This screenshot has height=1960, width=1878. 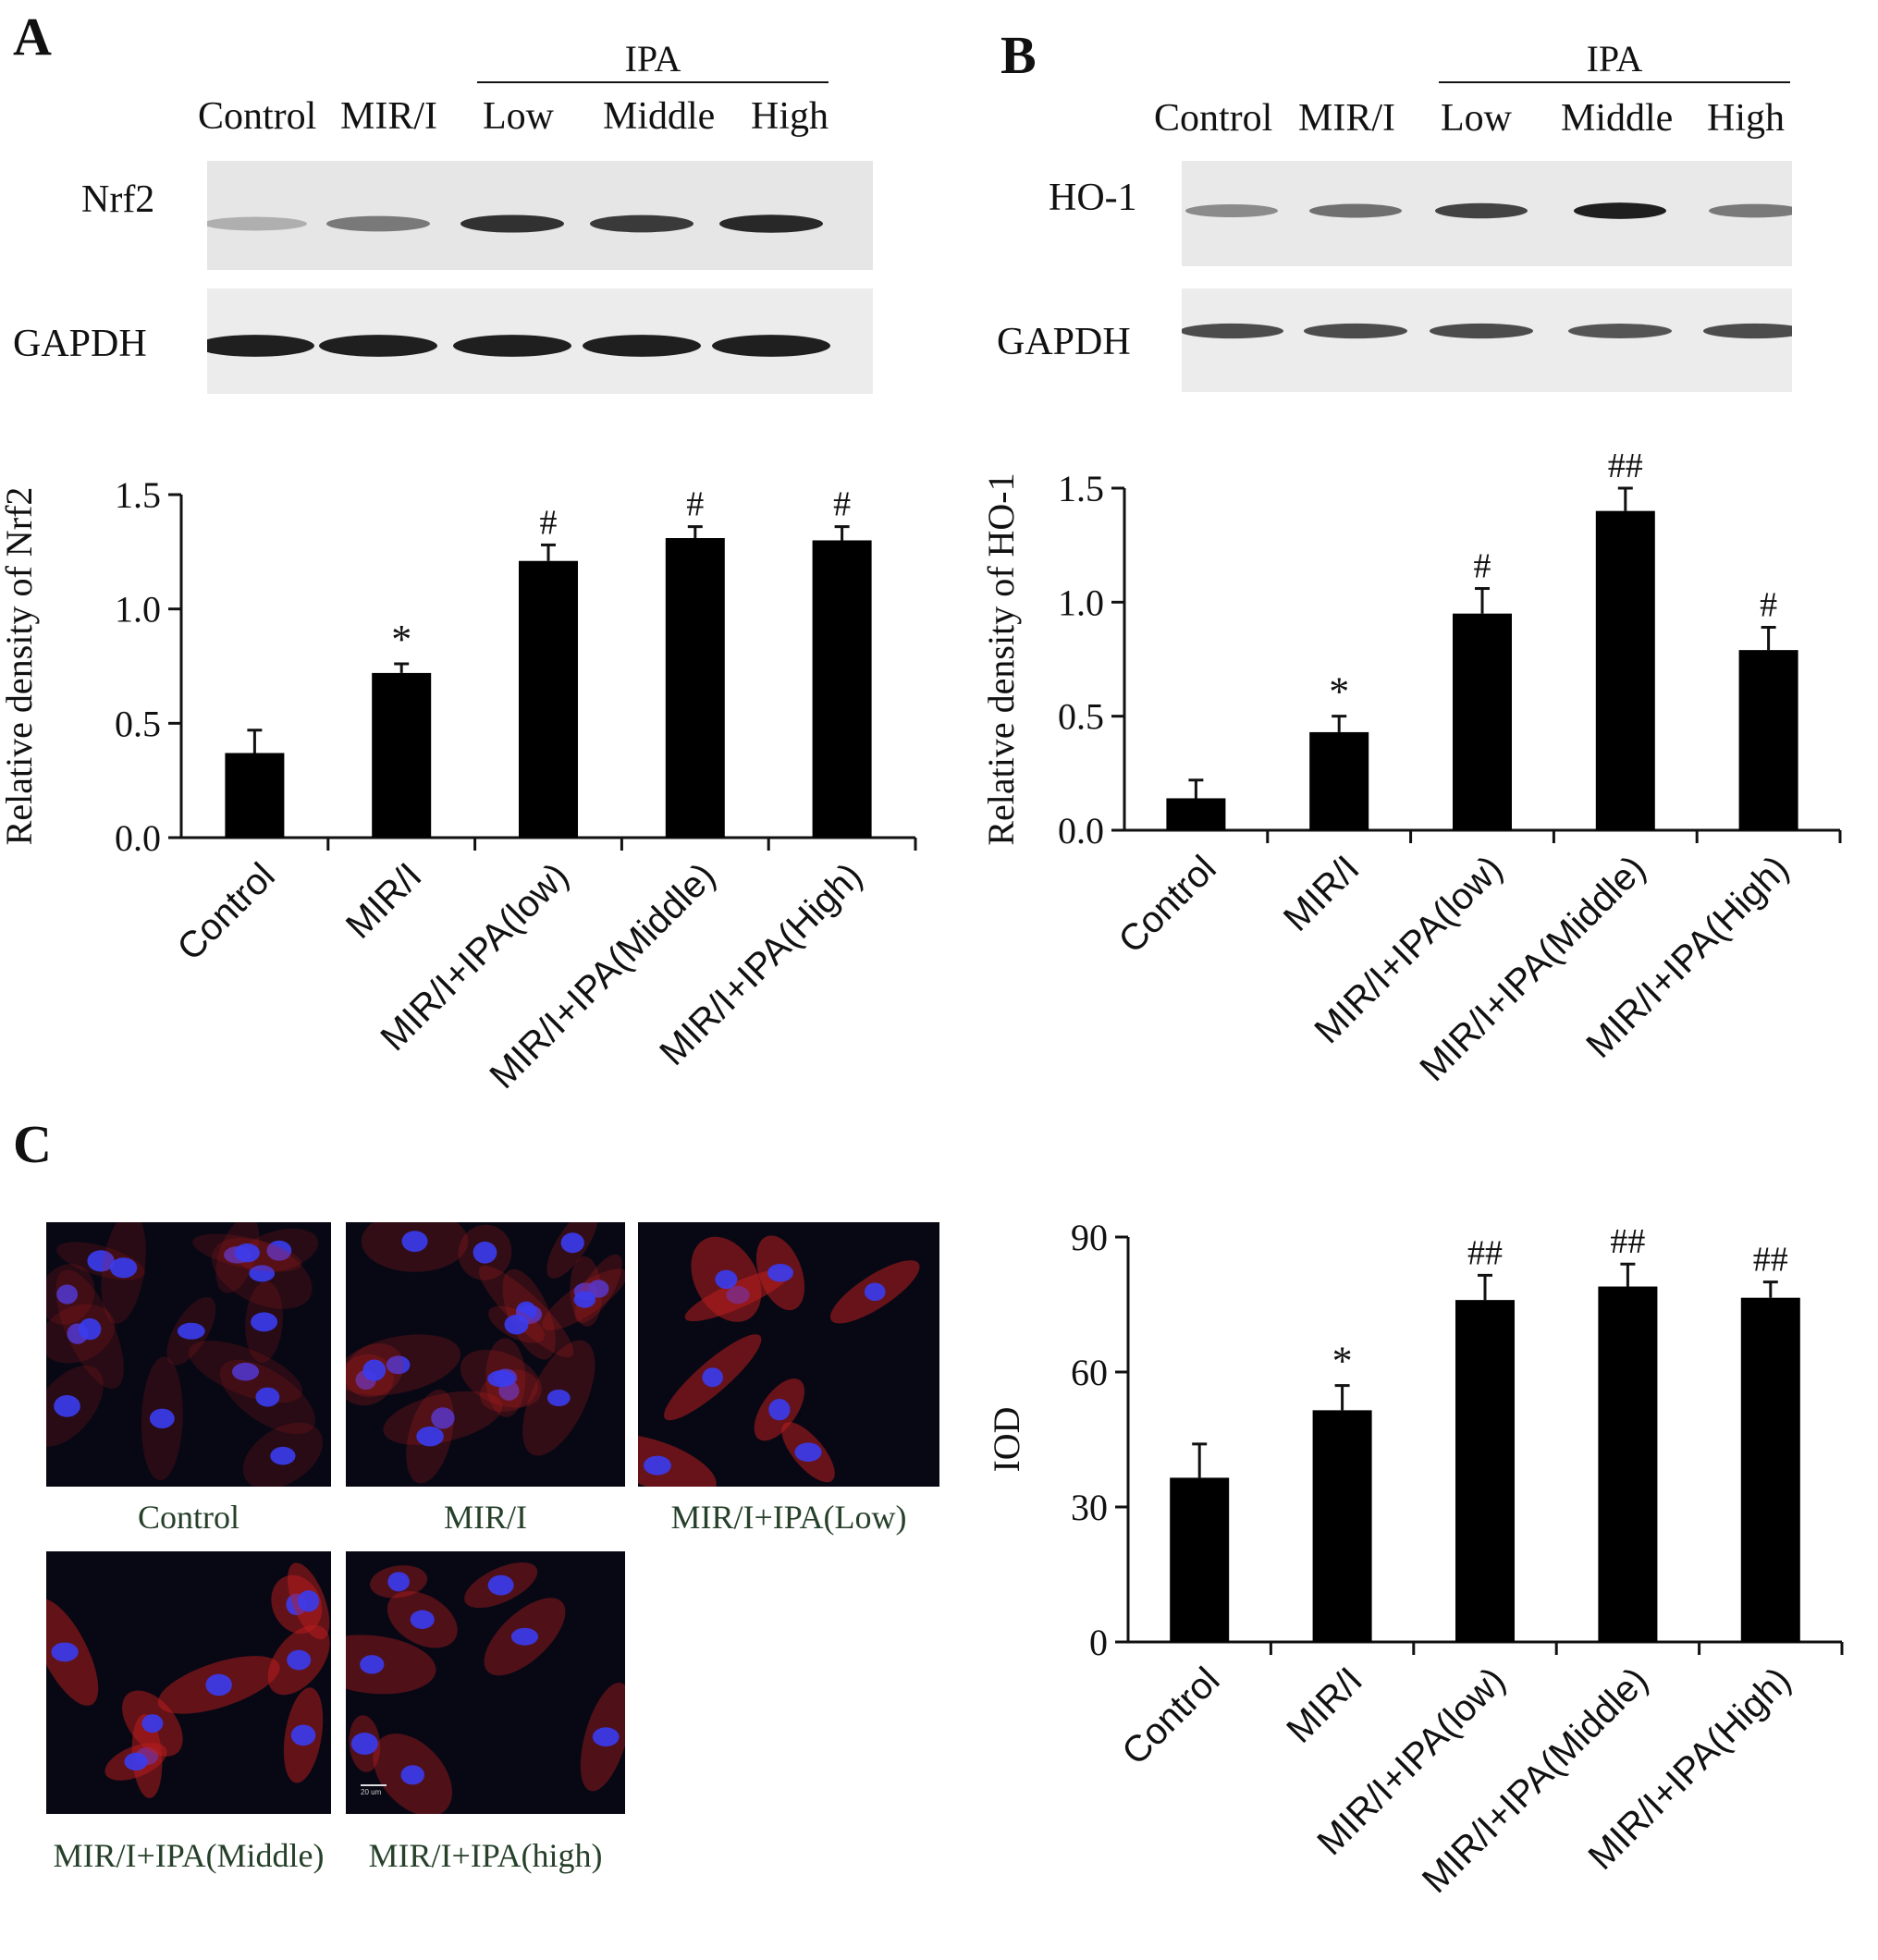 What do you see at coordinates (788, 1355) in the screenshot?
I see `micrograph-ipa-low` at bounding box center [788, 1355].